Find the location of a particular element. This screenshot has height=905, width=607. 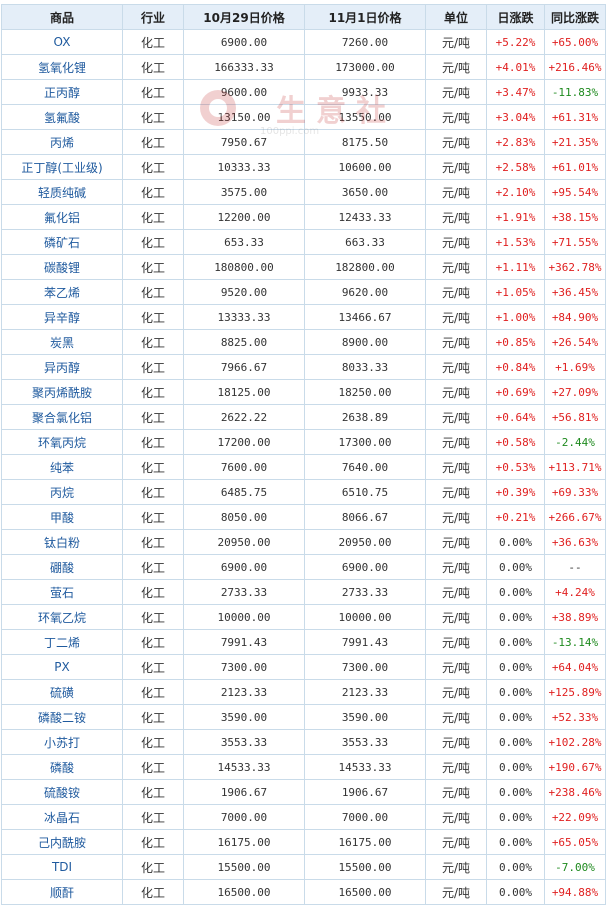

cell-product: 异丙醇 is located at coordinates (62, 367).